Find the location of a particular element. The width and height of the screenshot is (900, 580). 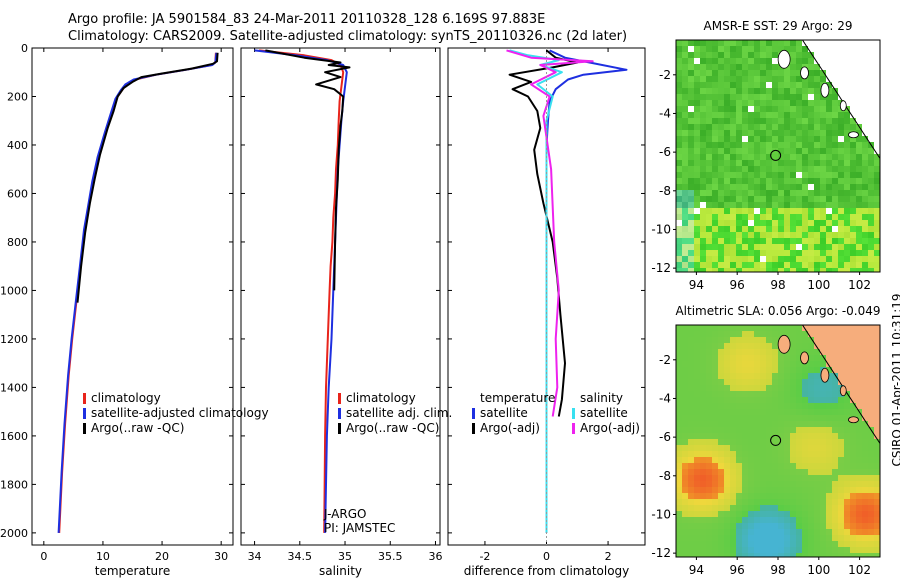

y-tick-label: 800 is located at coordinates (17, 242).